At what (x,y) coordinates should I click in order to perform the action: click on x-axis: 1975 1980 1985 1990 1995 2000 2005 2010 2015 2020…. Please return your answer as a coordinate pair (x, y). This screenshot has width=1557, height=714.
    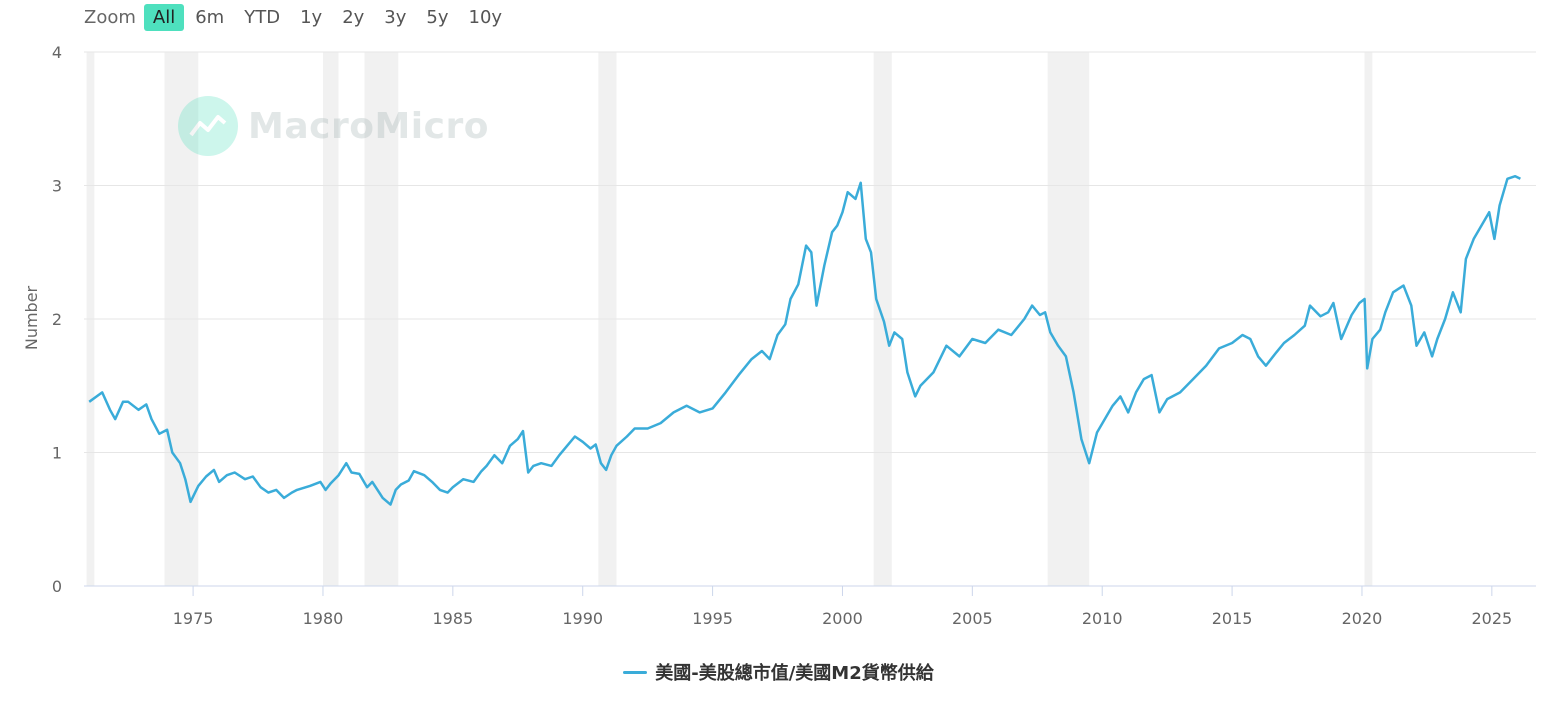
    Looking at the image, I should click on (842, 607).